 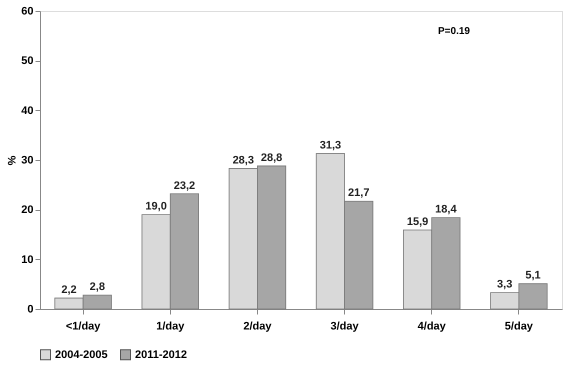 What do you see at coordinates (243, 160) in the screenshot?
I see `data-label: 28,3` at bounding box center [243, 160].